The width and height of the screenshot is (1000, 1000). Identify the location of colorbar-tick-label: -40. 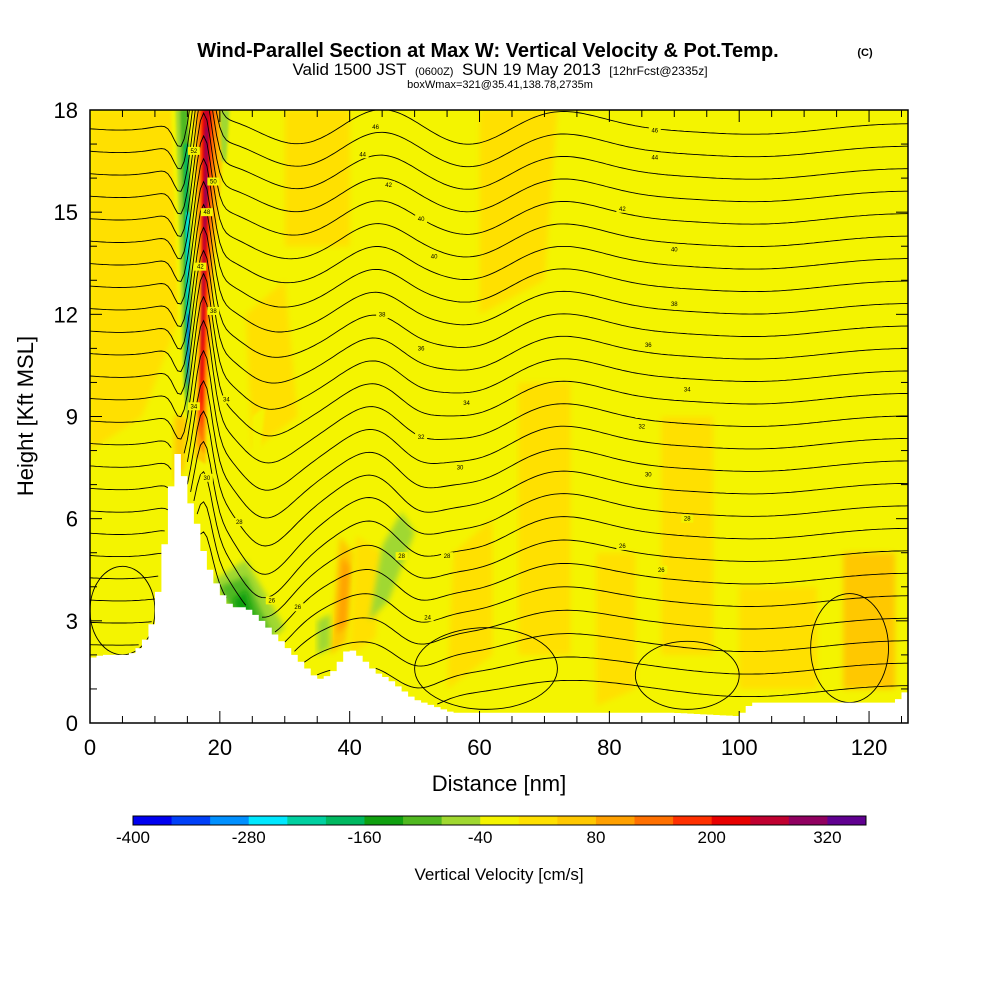
(480, 837).